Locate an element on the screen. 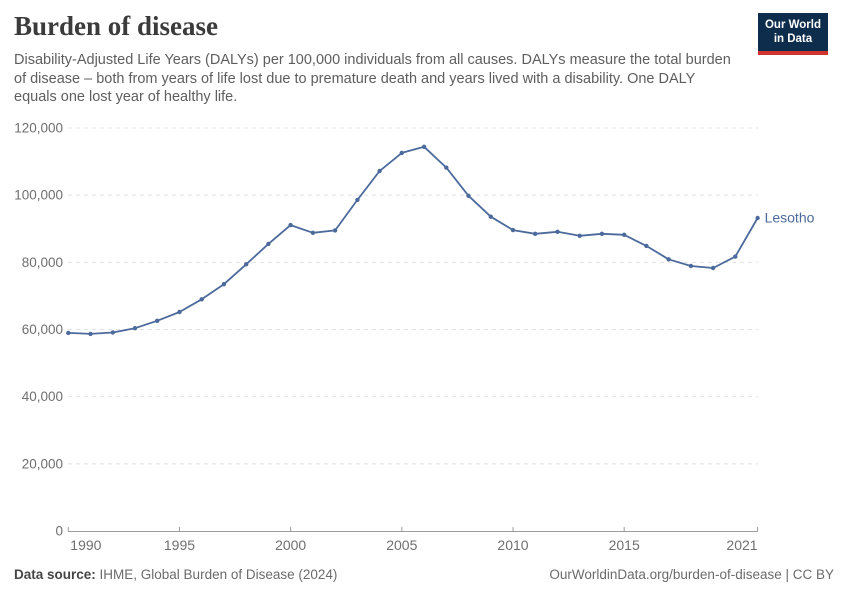 The height and width of the screenshot is (600, 850). x-axis-tick-label: 1990 is located at coordinates (85, 545).